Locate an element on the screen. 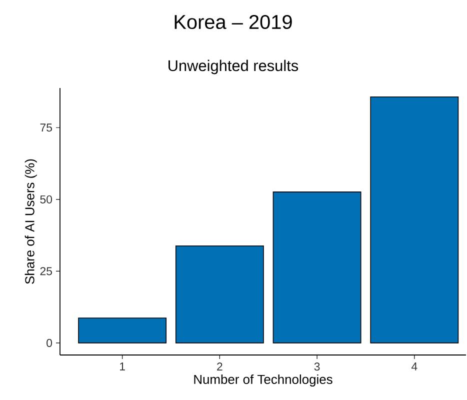 Image resolution: width=467 pixels, height=400 pixels. y-tick-label: 0 is located at coordinates (49, 342).